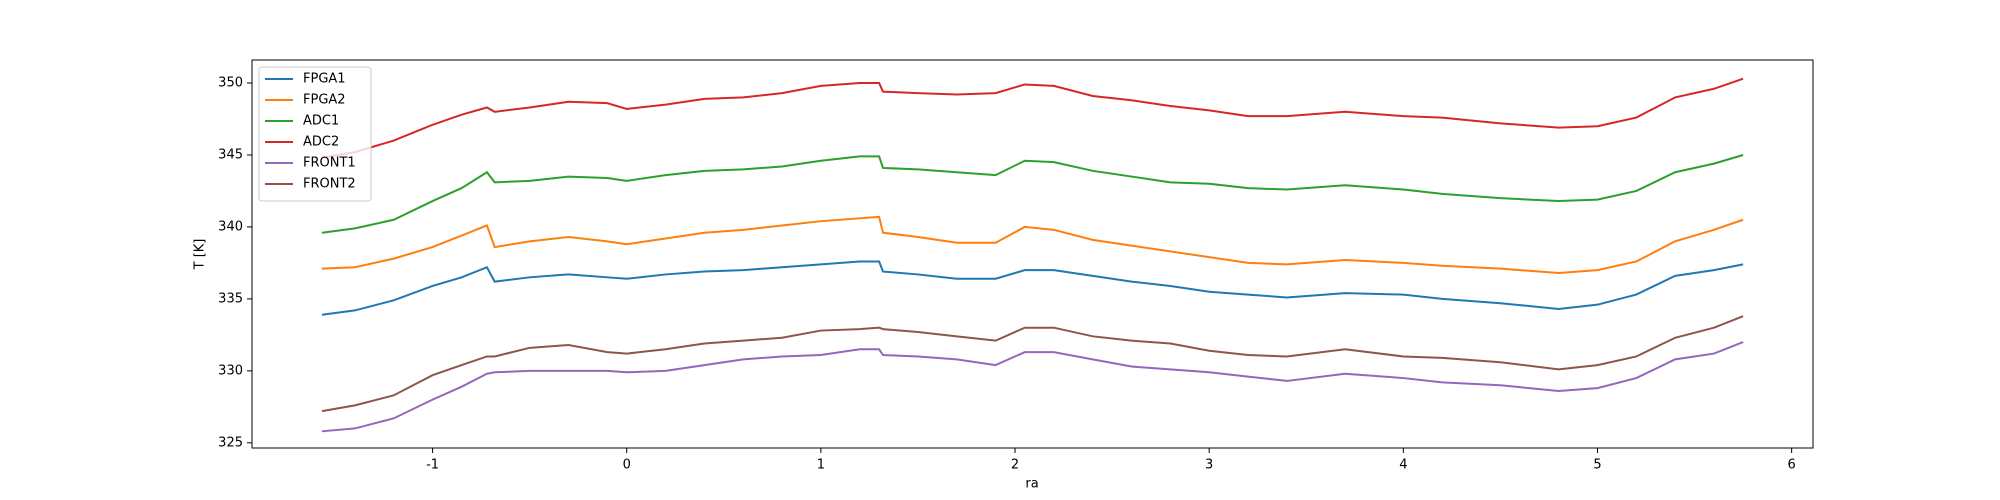 The height and width of the screenshot is (500, 2000). I want to click on y-axis-label: T [K], so click(200, 255).